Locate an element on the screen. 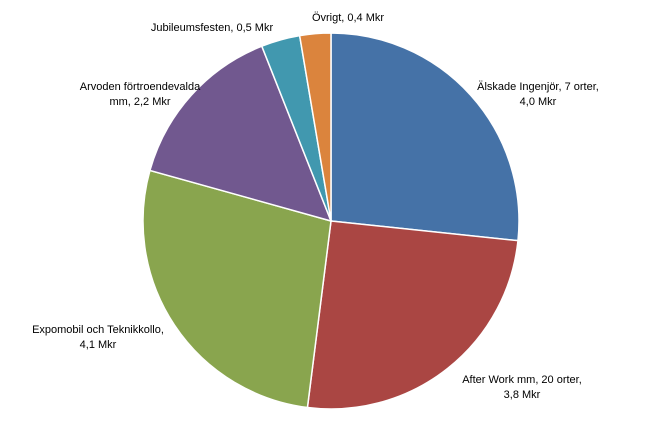 The height and width of the screenshot is (435, 648). slice-label-line: mm, 2,2 Mkr is located at coordinates (139, 102).